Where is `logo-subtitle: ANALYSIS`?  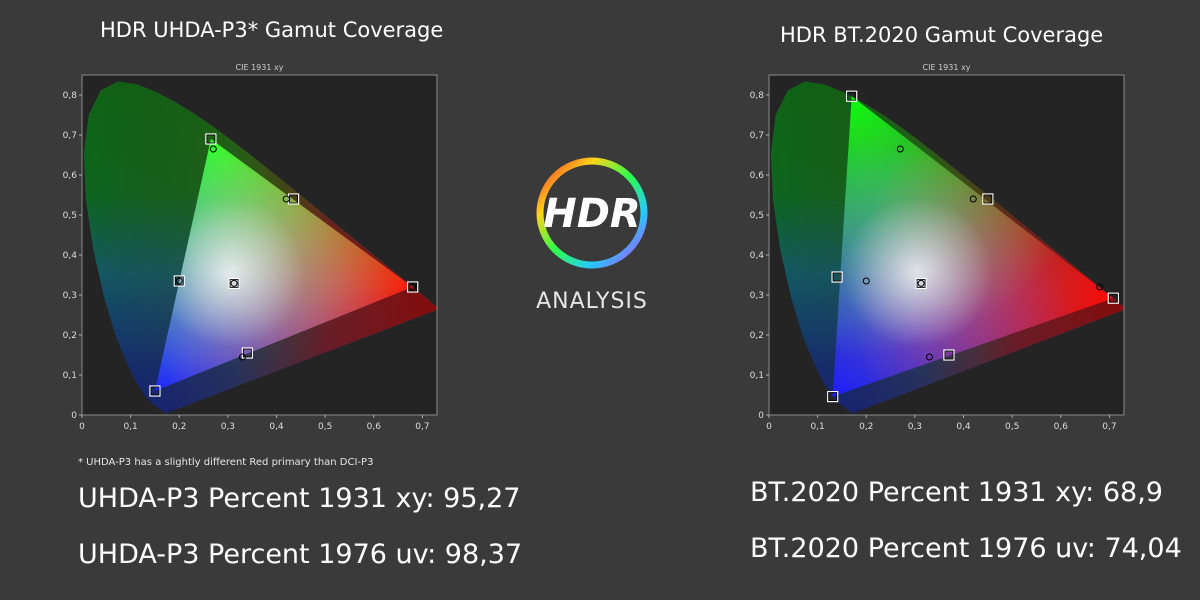 logo-subtitle: ANALYSIS is located at coordinates (592, 301).